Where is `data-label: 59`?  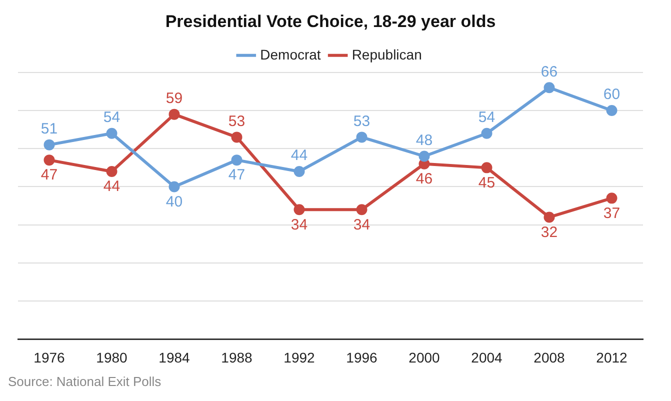 data-label: 59 is located at coordinates (174, 98).